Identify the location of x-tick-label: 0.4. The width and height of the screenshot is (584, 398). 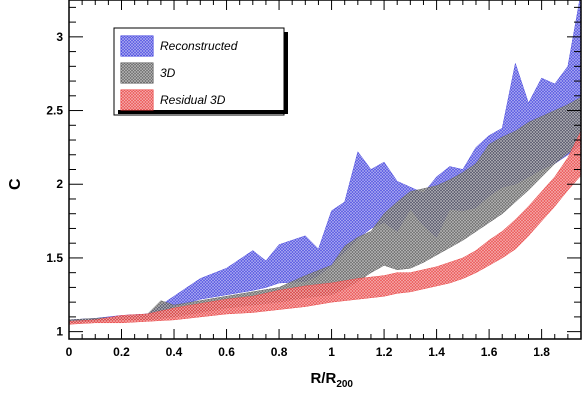
(174, 352).